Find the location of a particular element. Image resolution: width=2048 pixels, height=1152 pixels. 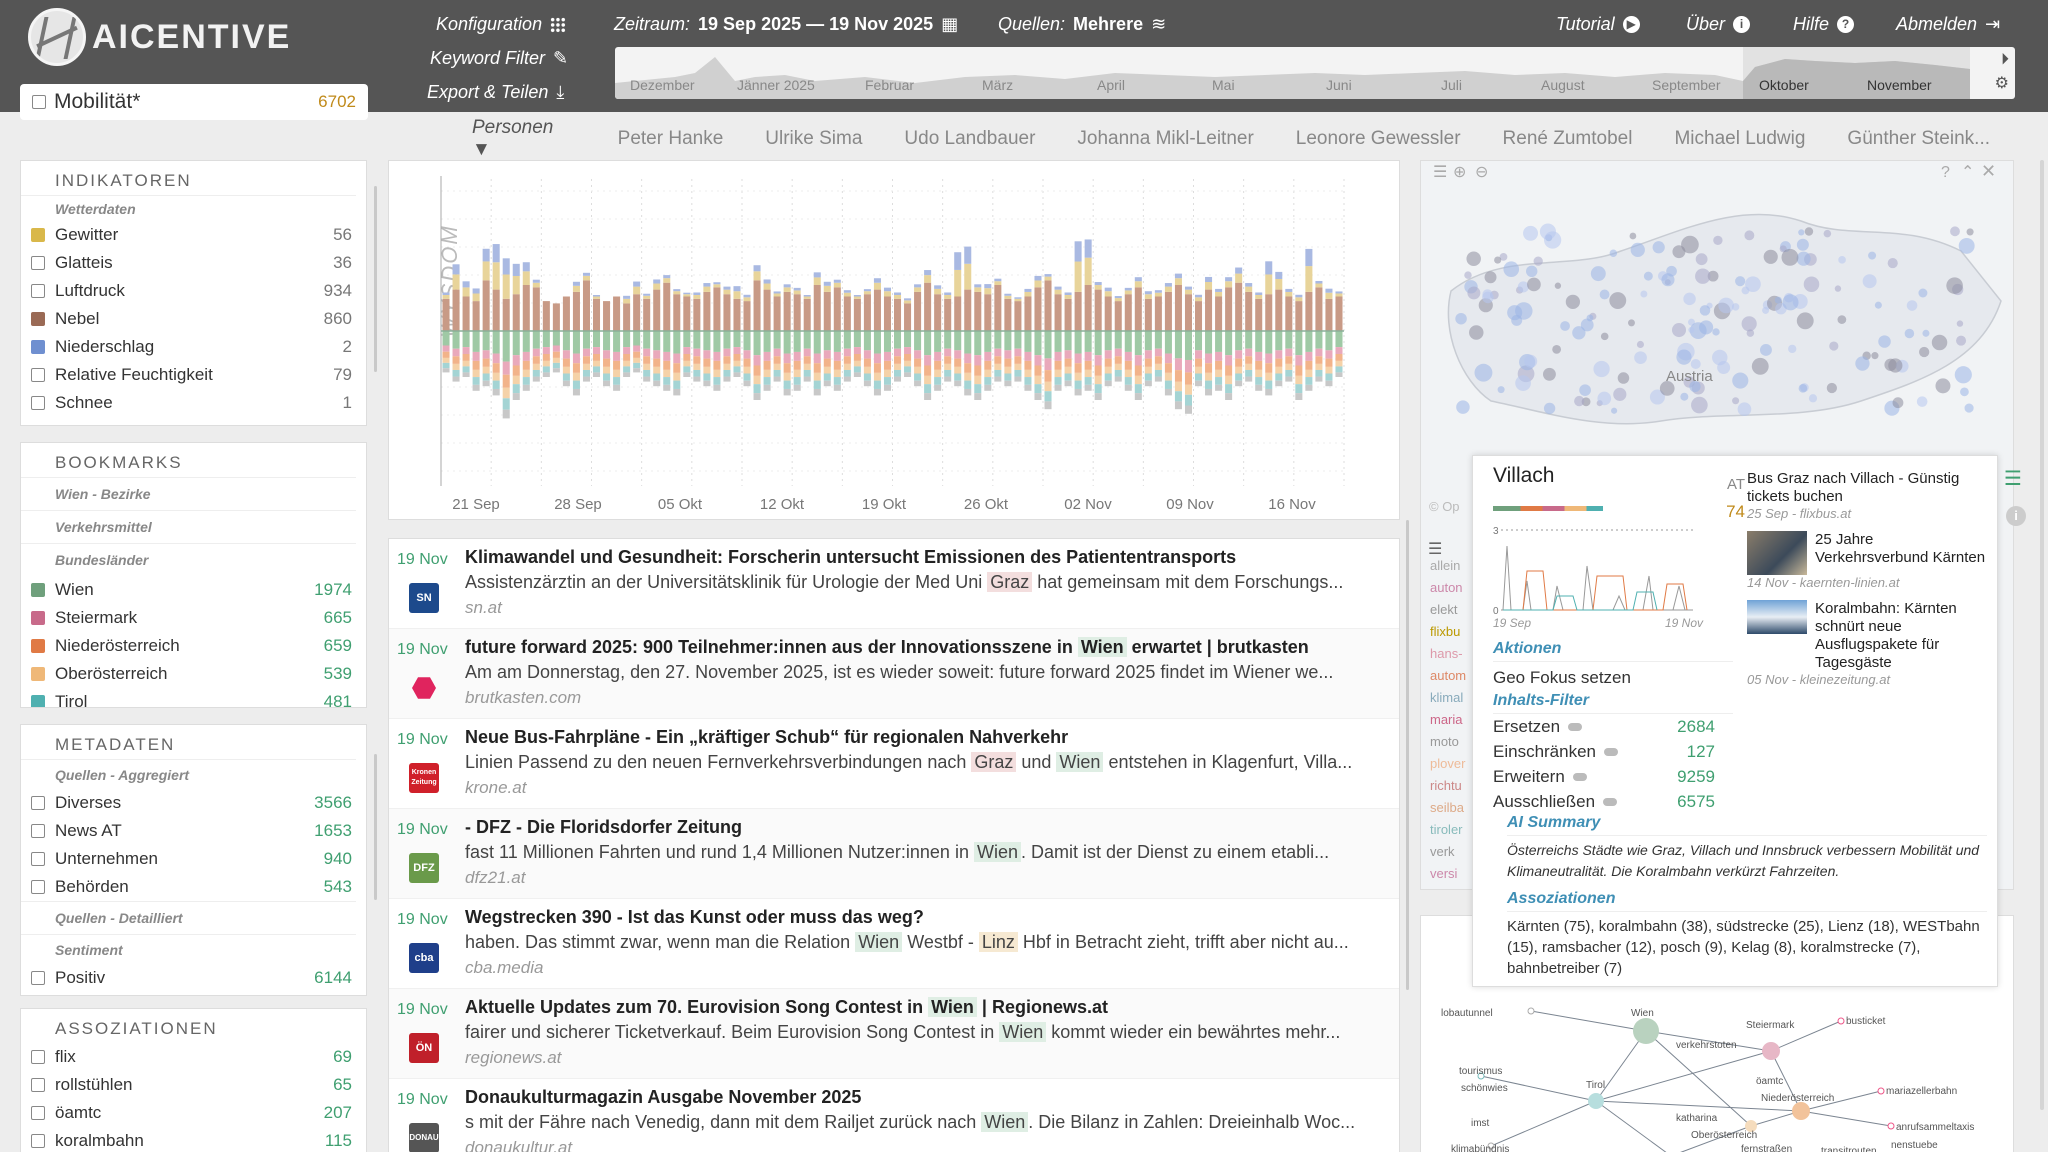

toggle-icon is located at coordinates (1611, 751).